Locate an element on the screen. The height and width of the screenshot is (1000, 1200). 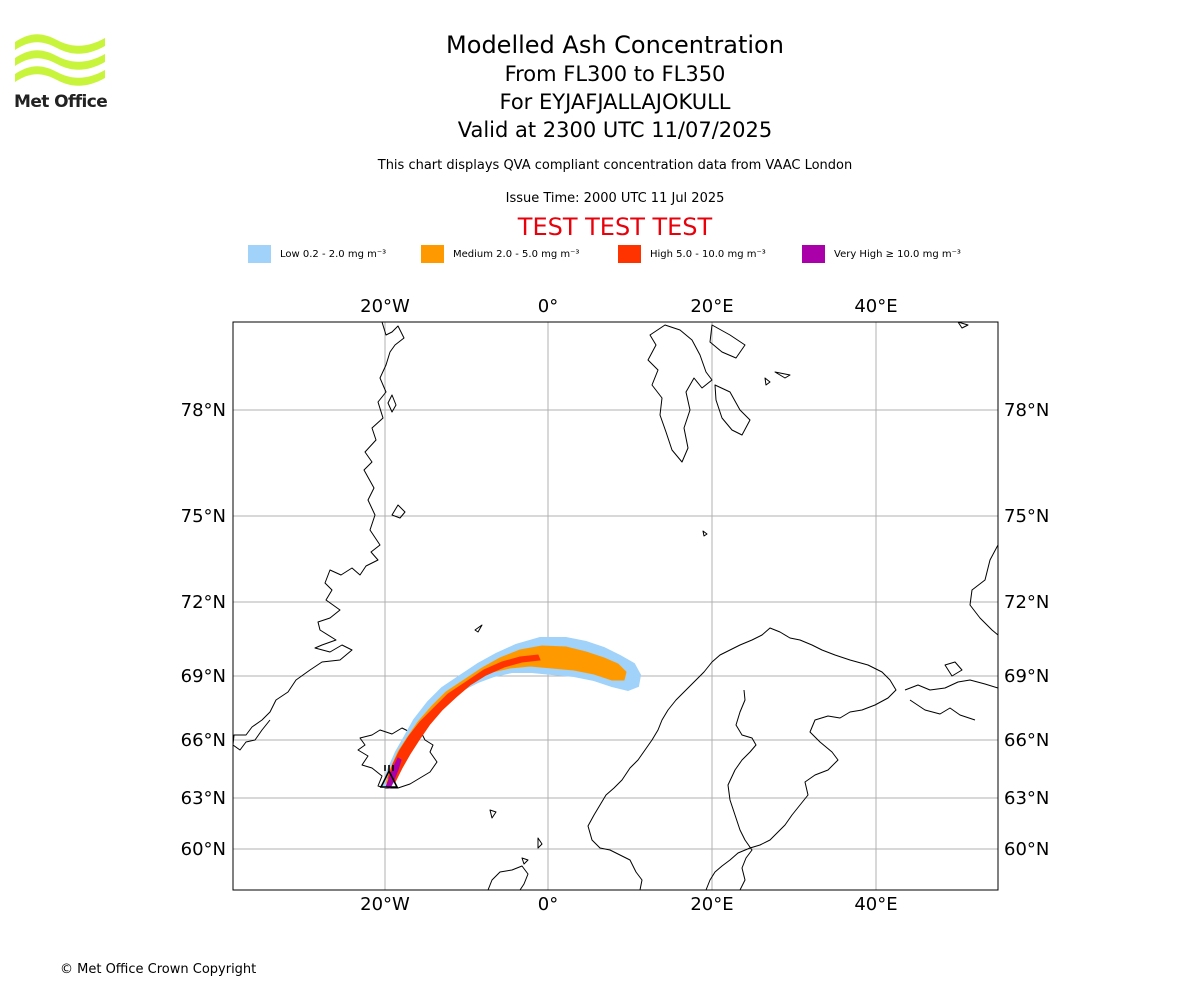
legend-swatch-very-high is located at coordinates (813, 254).